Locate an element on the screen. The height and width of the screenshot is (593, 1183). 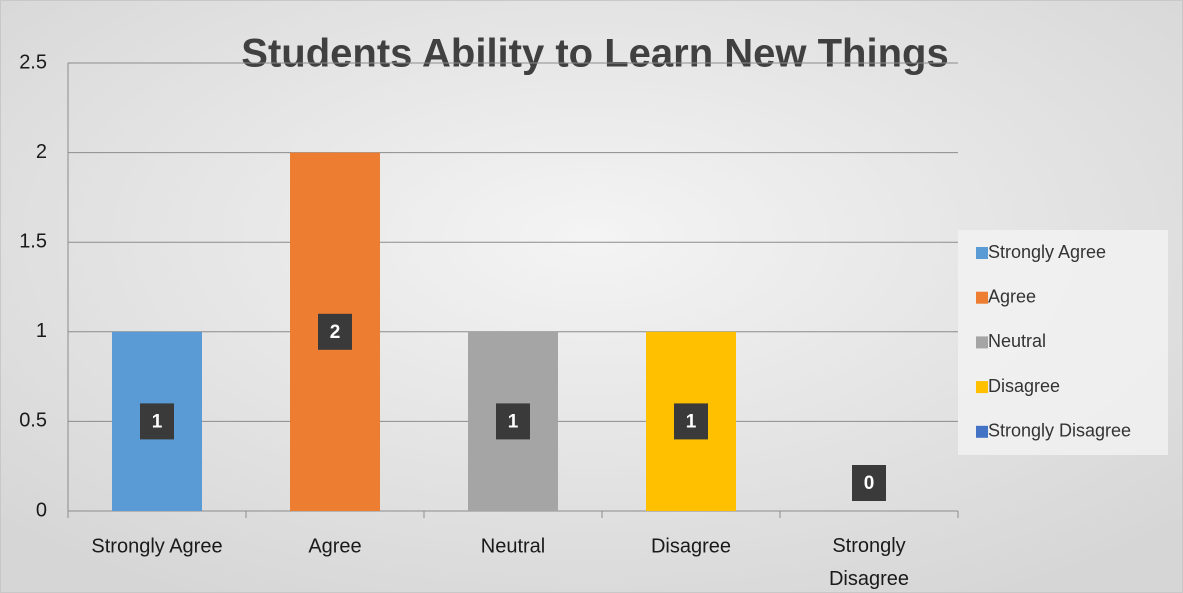
y-tick-label: 1.5 is located at coordinates (33, 241).